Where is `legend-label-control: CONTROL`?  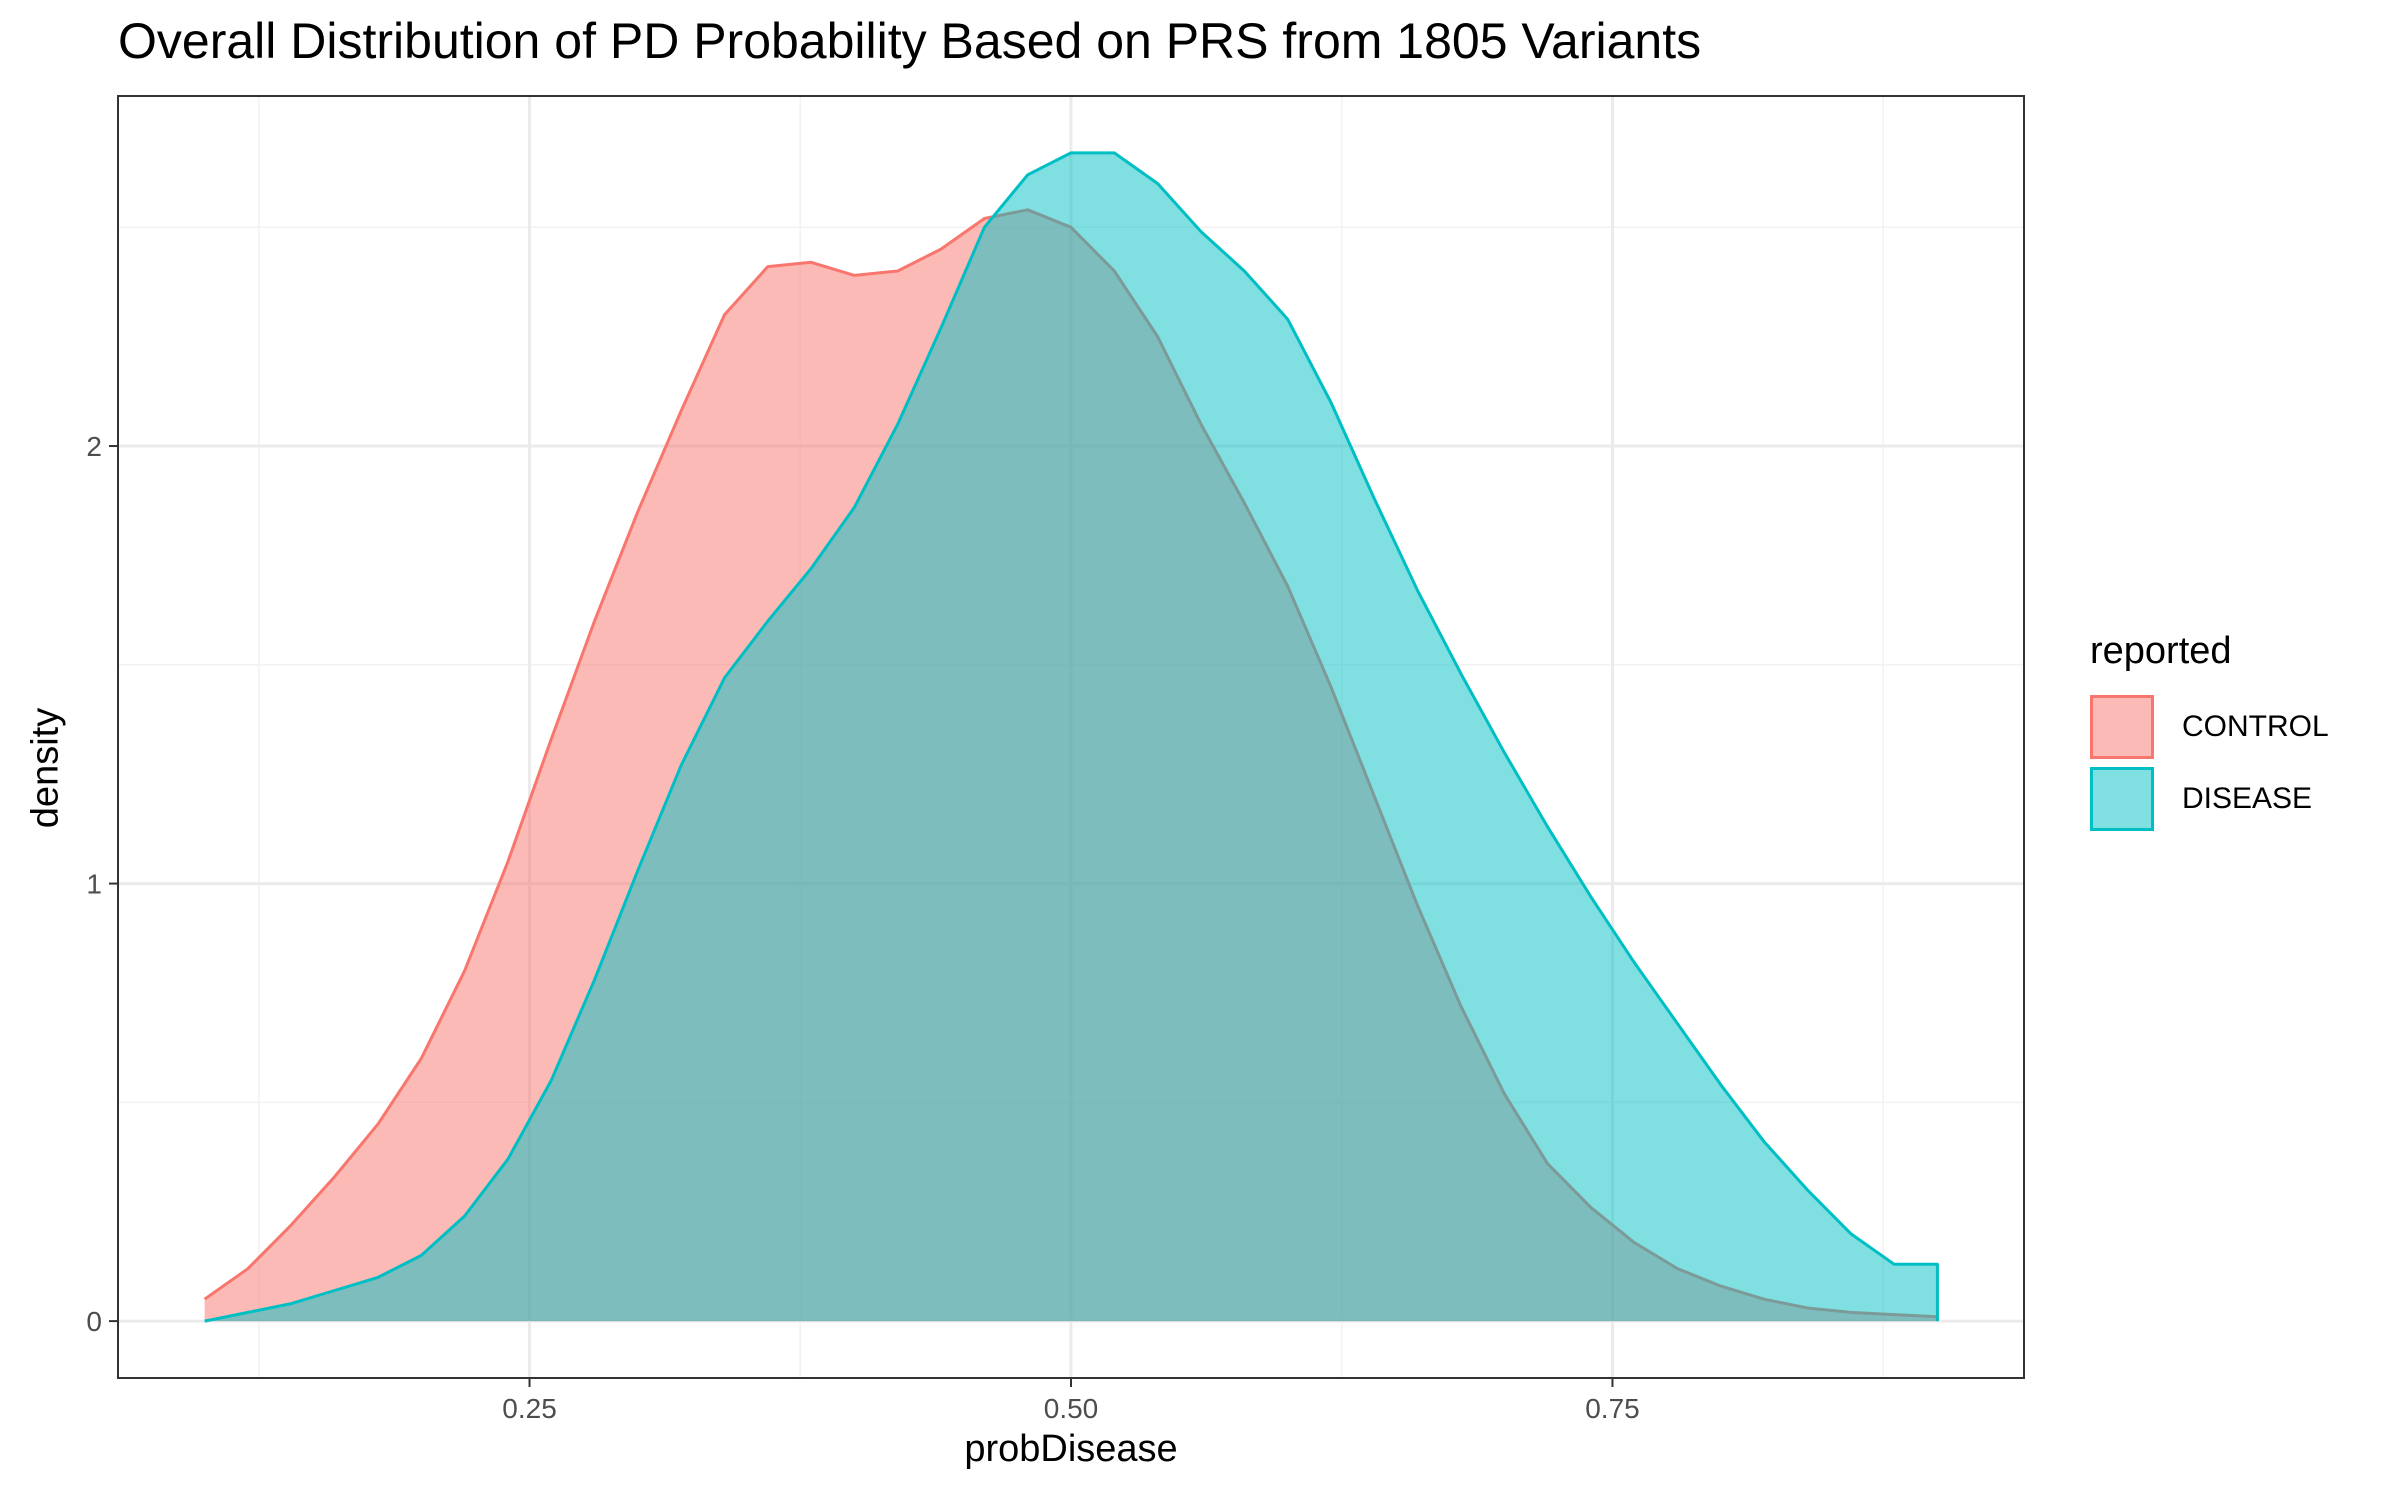 legend-label-control: CONTROL is located at coordinates (2255, 726).